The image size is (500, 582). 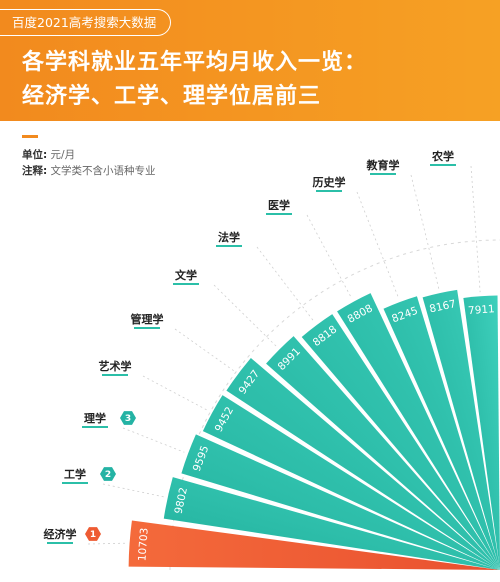 What do you see at coordinates (35, 155) in the screenshot?
I see `unit-key: 单位:` at bounding box center [35, 155].